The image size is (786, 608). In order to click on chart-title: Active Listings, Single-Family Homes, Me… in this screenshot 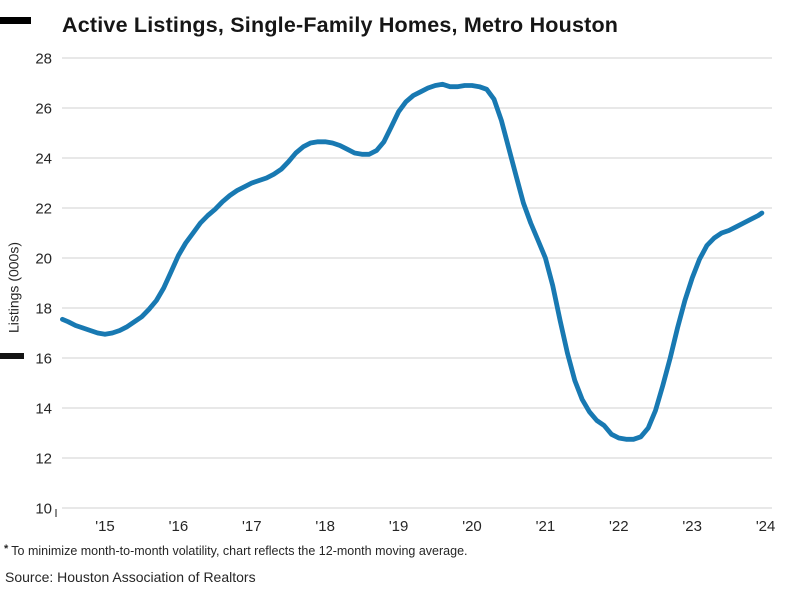, I will do `click(340, 25)`.